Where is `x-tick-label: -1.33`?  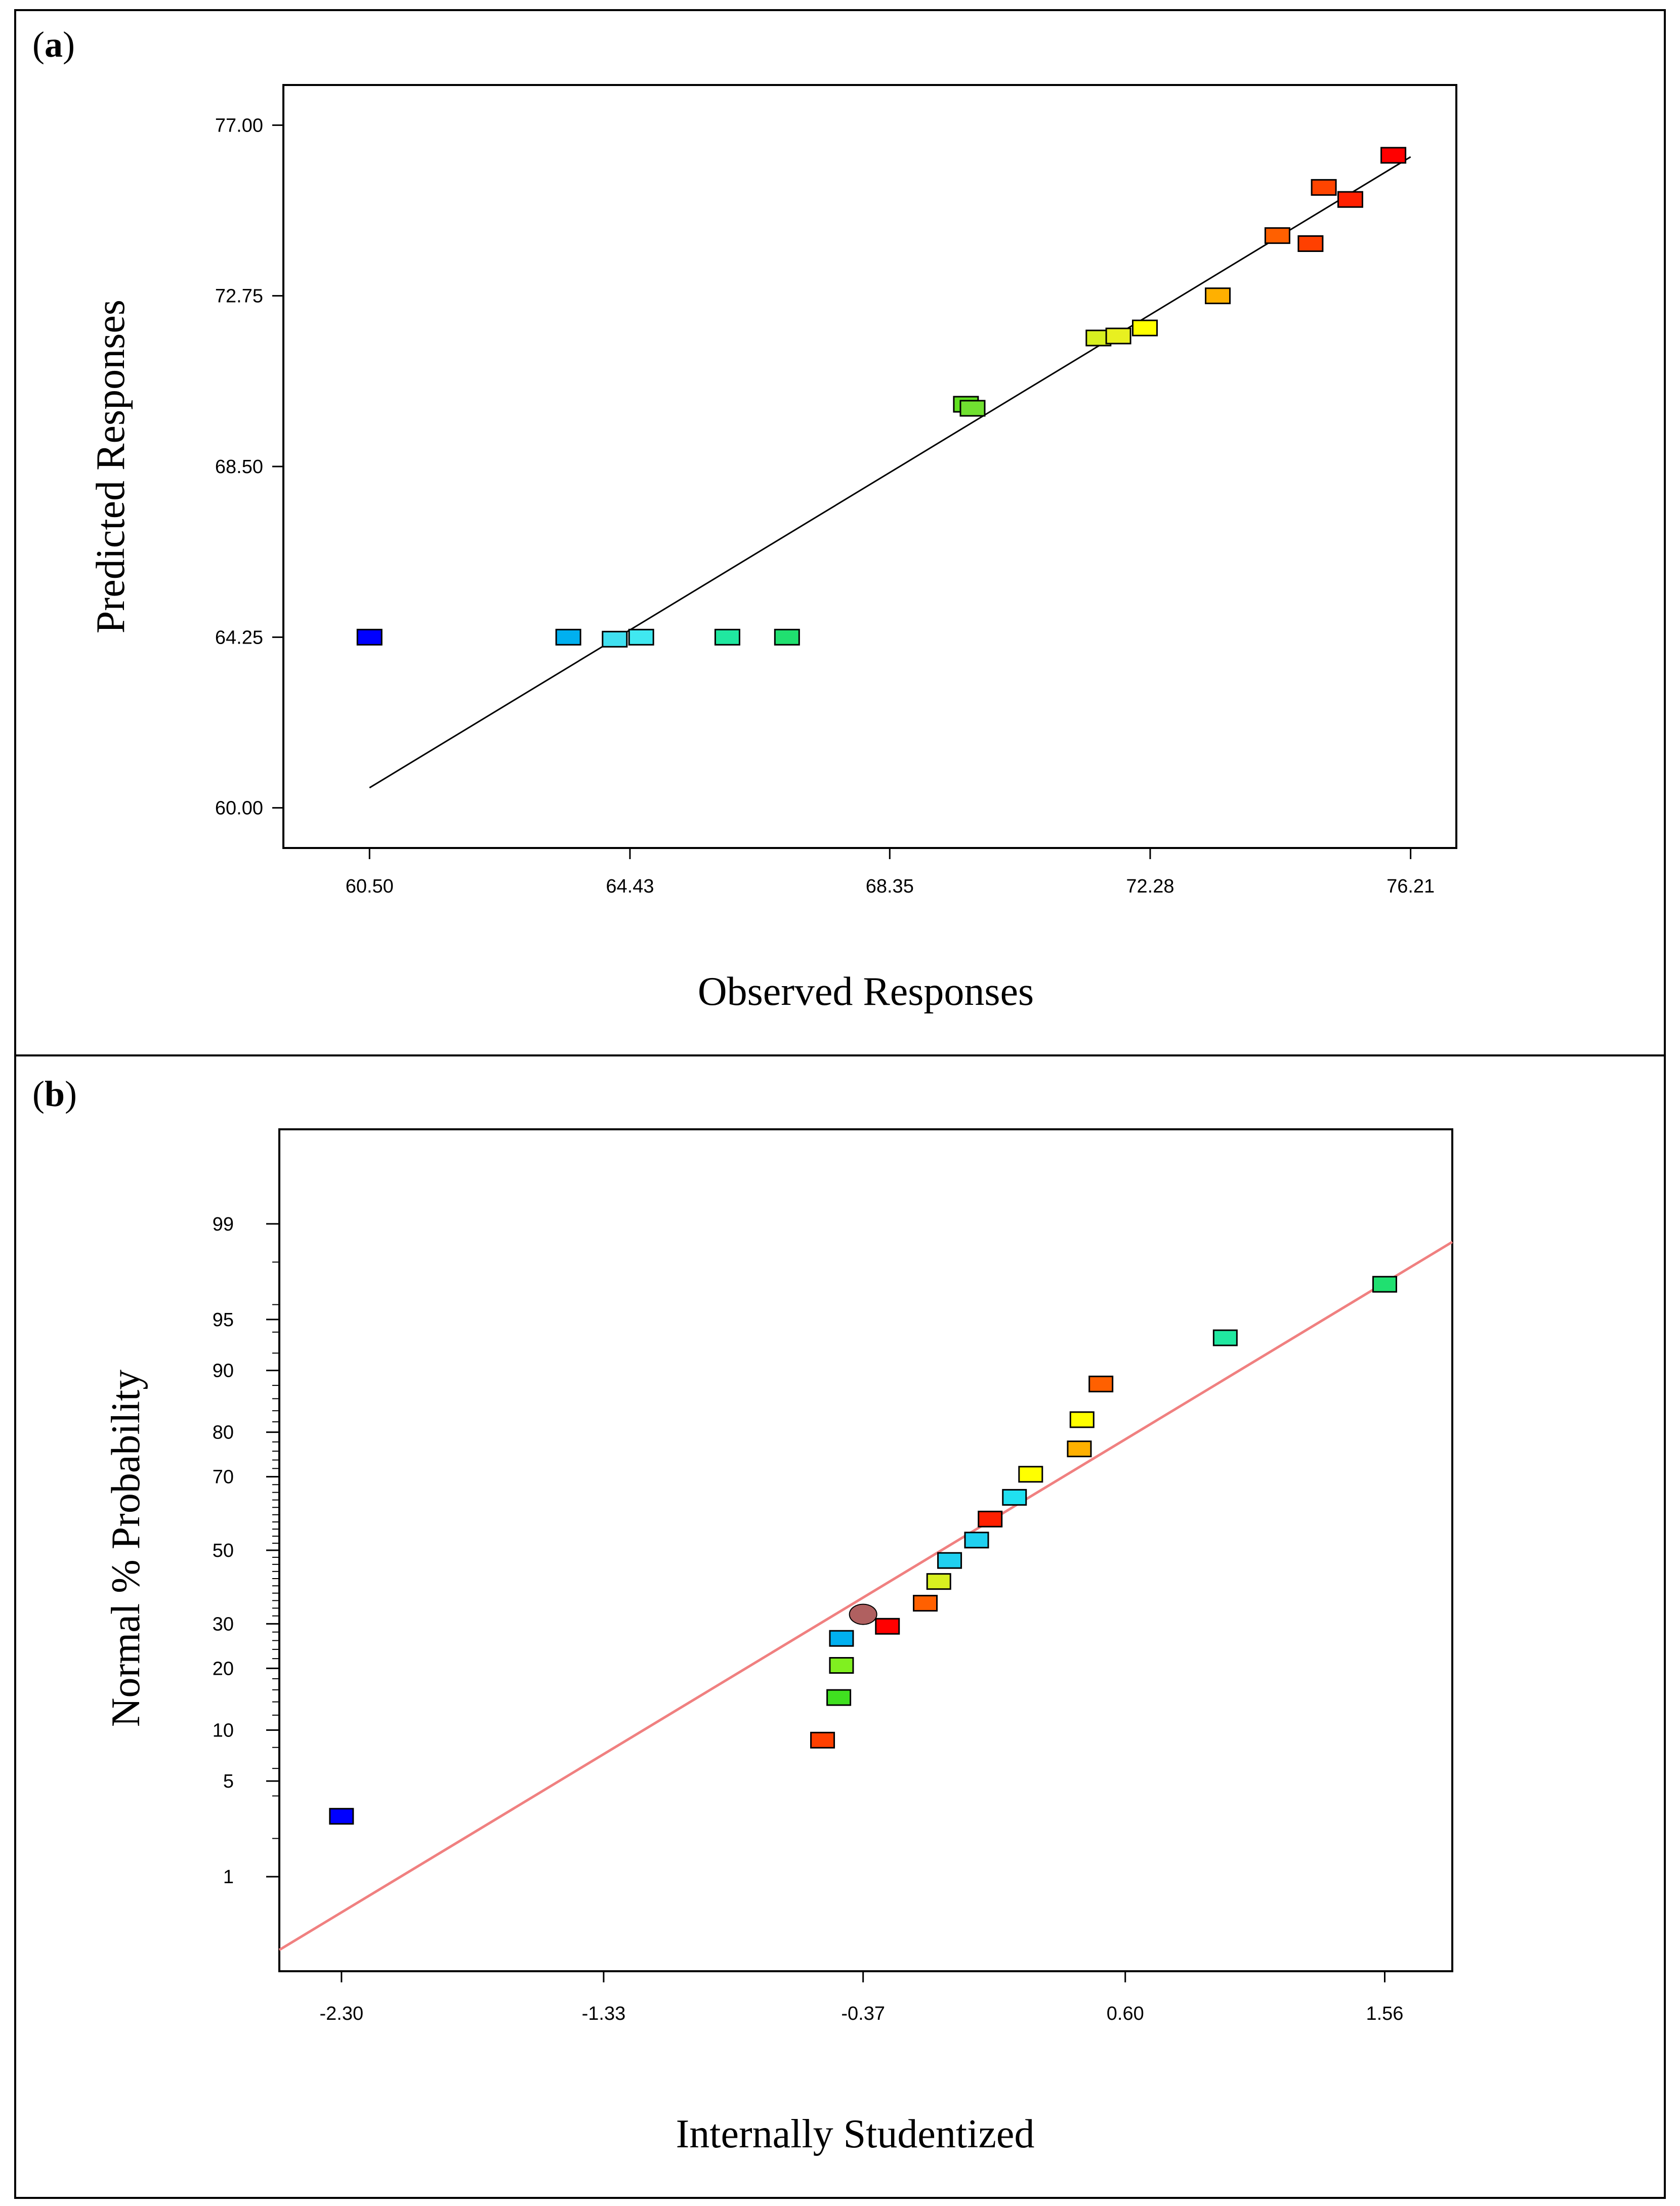 x-tick-label: -1.33 is located at coordinates (604, 2014).